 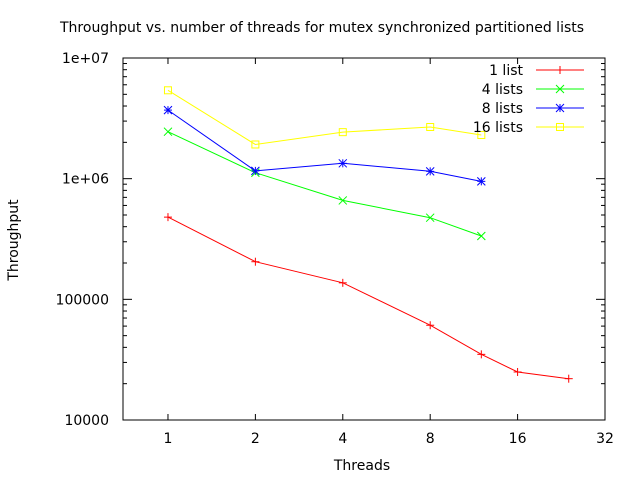 I want to click on x-tick-label: 16, so click(x=518, y=439).